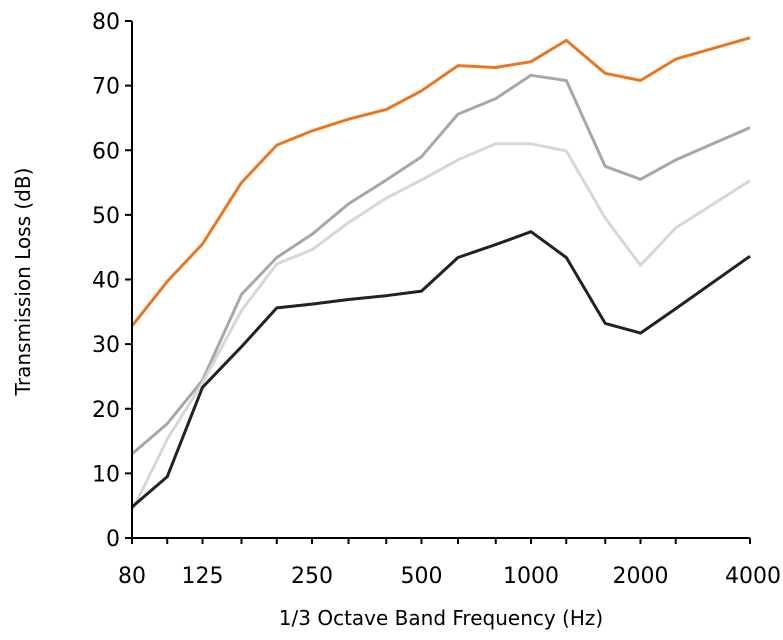  Describe the element at coordinates (23, 282) in the screenshot. I see `y-axis-title: Transmission Loss (dB)` at that location.